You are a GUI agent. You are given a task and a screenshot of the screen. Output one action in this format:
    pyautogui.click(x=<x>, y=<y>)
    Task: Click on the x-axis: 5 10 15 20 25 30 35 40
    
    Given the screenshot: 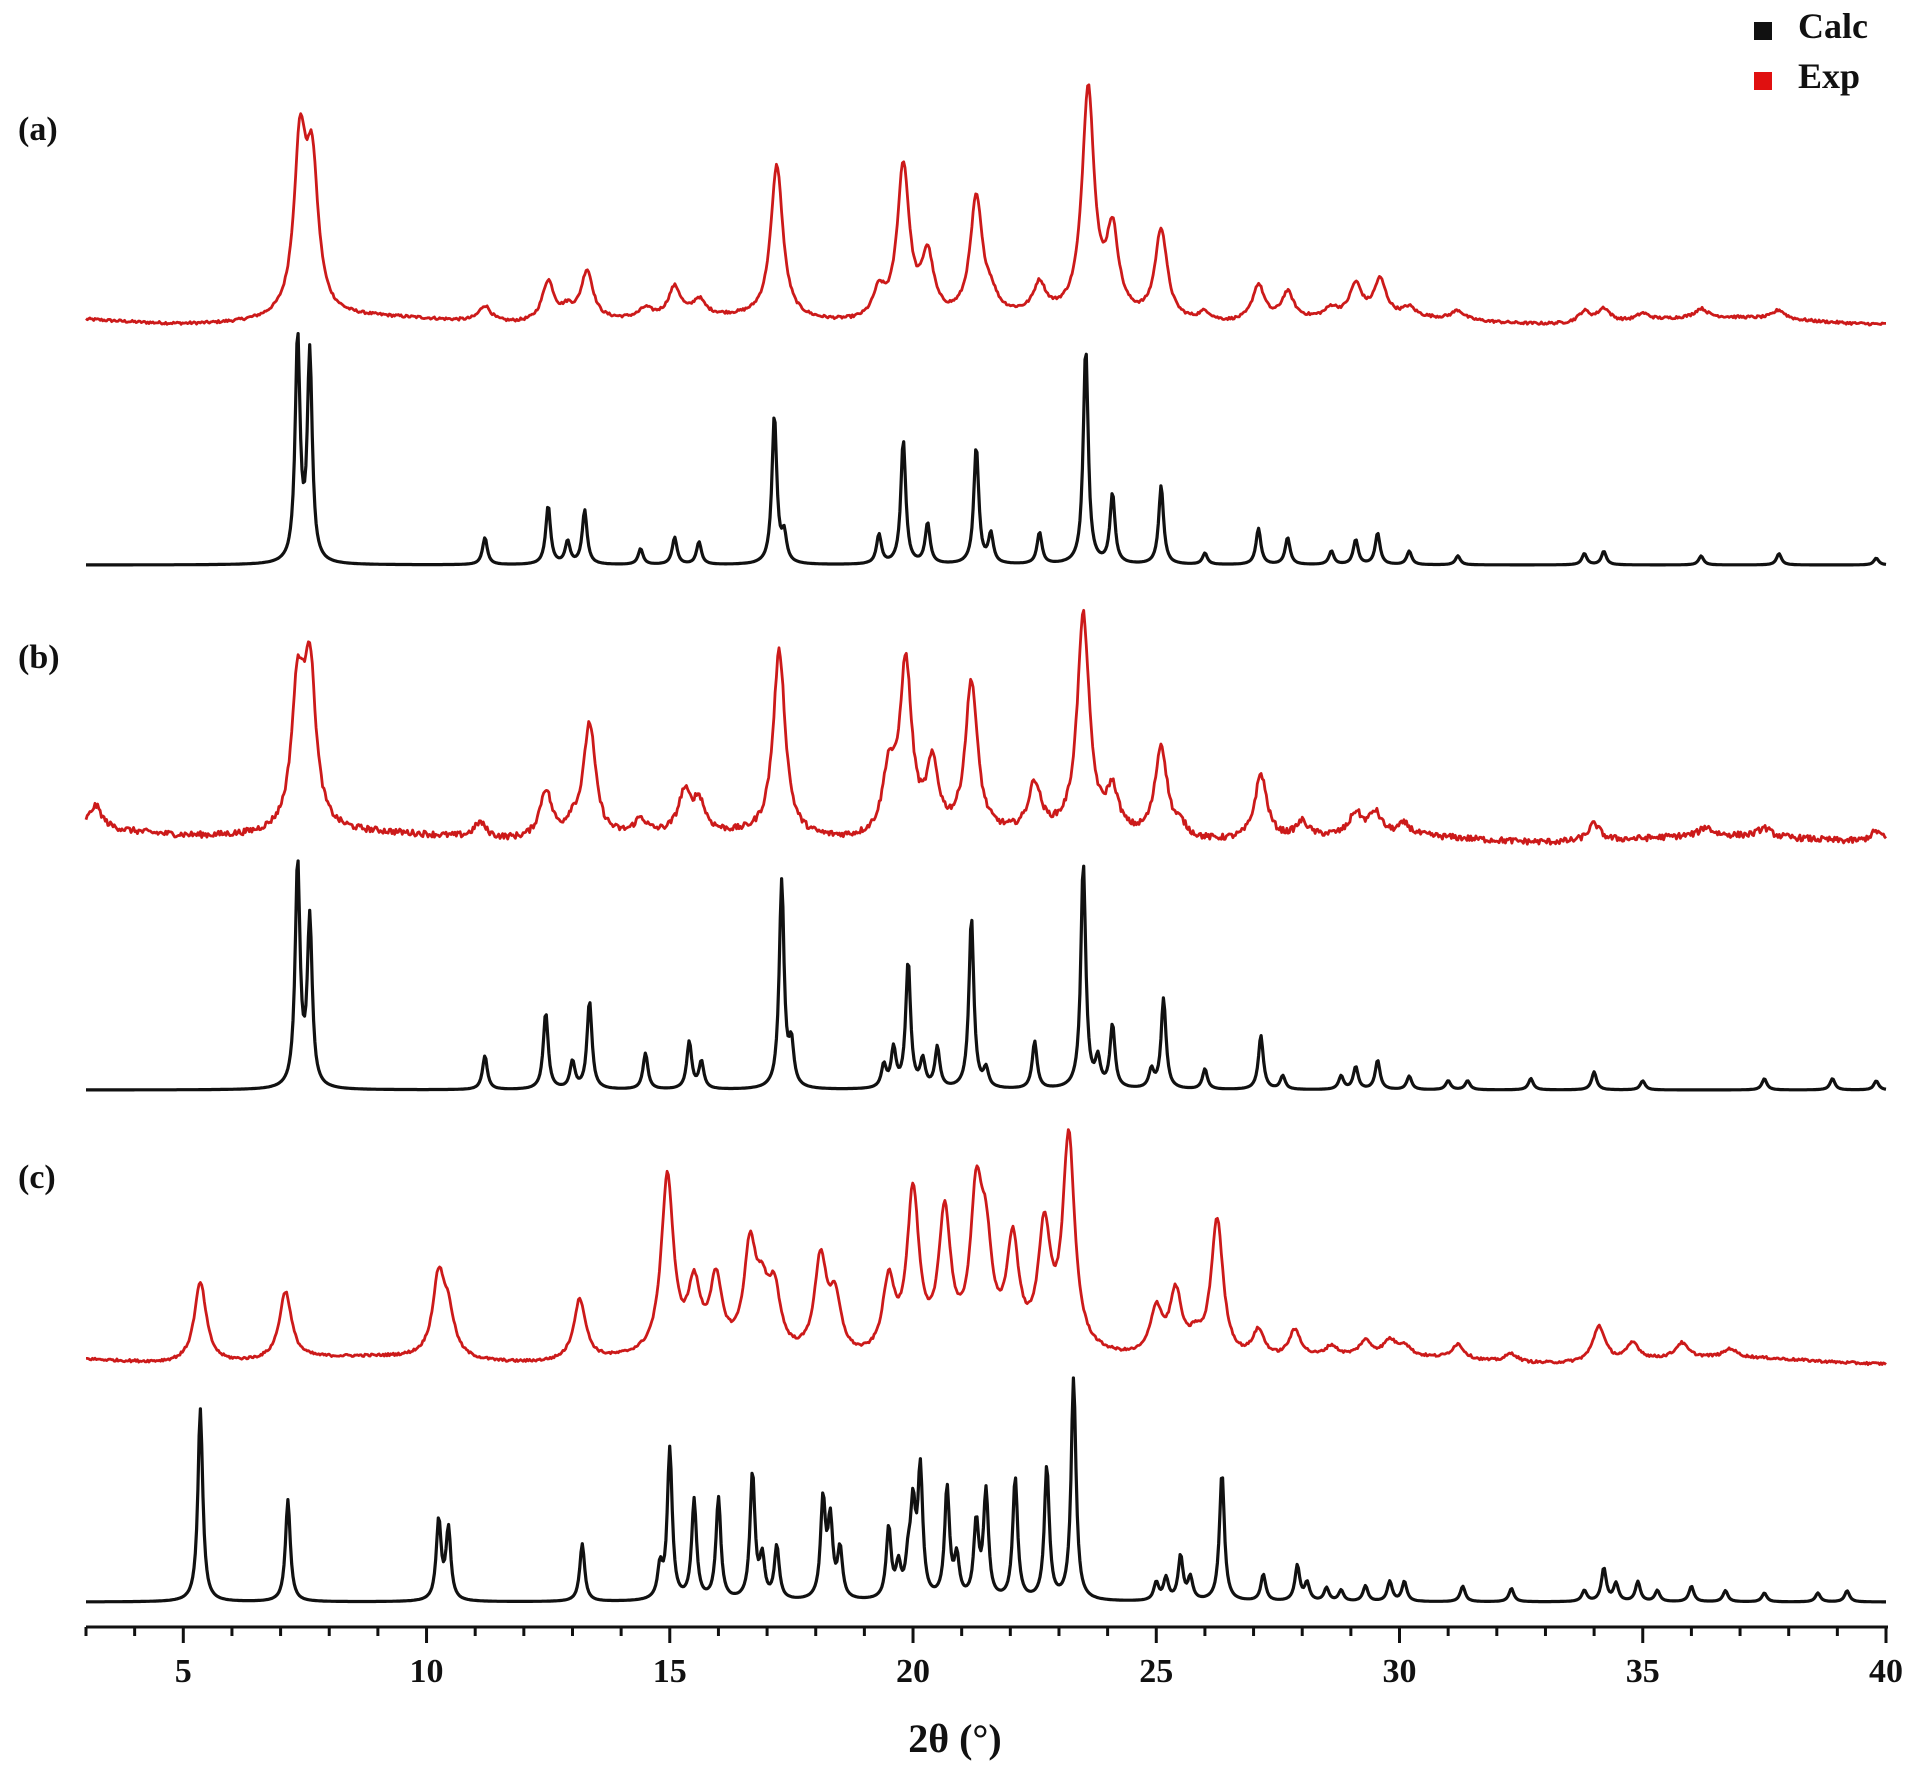 What is the action you would take?
    pyautogui.click(x=993, y=1657)
    